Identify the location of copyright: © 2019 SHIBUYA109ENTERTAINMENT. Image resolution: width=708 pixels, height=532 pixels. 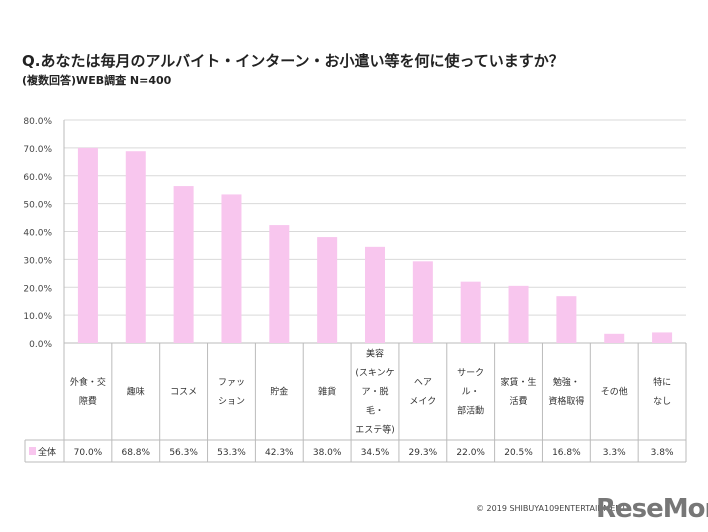
(551, 508).